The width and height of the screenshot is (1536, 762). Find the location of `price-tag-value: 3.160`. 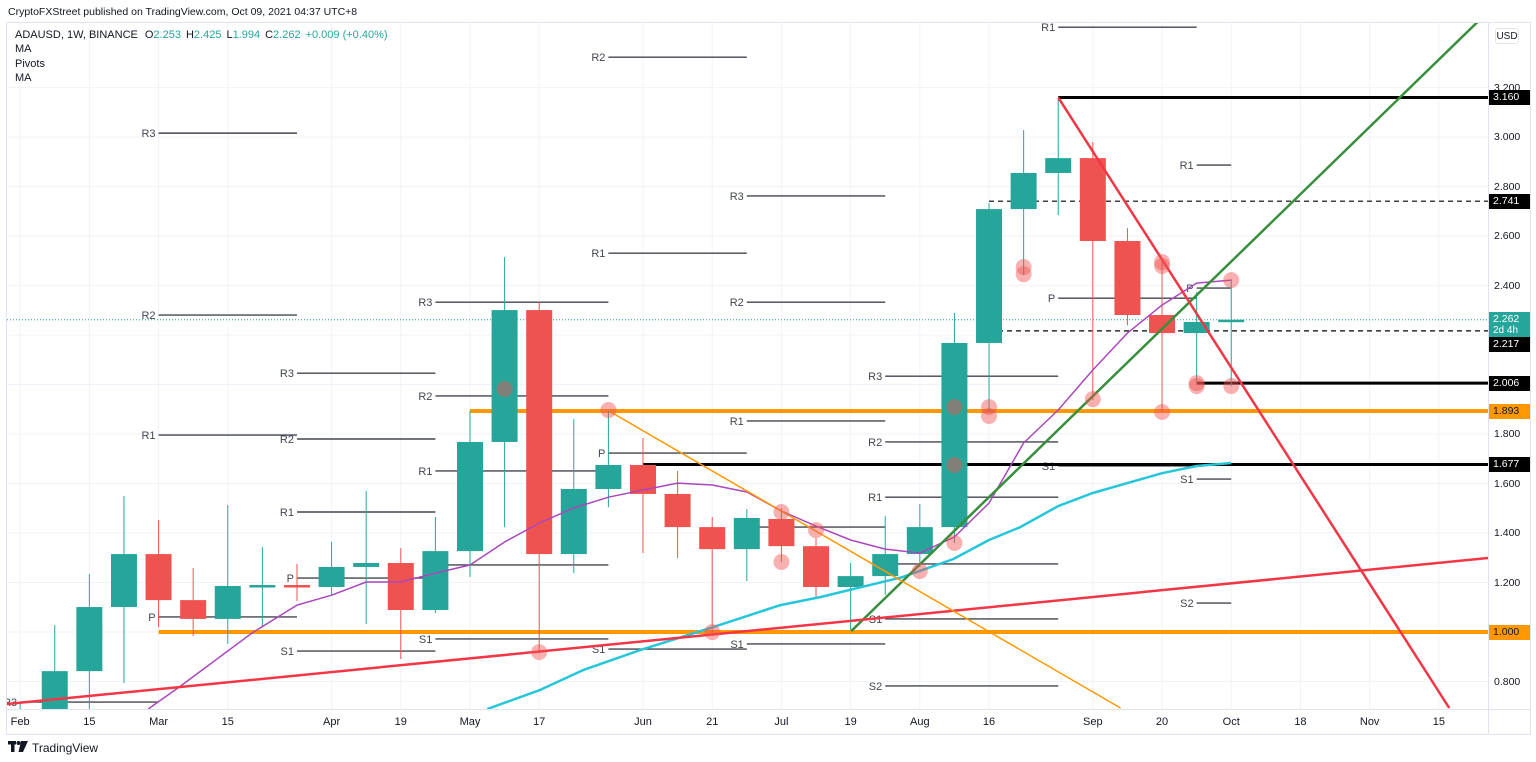

price-tag-value: 3.160 is located at coordinates (1506, 96).